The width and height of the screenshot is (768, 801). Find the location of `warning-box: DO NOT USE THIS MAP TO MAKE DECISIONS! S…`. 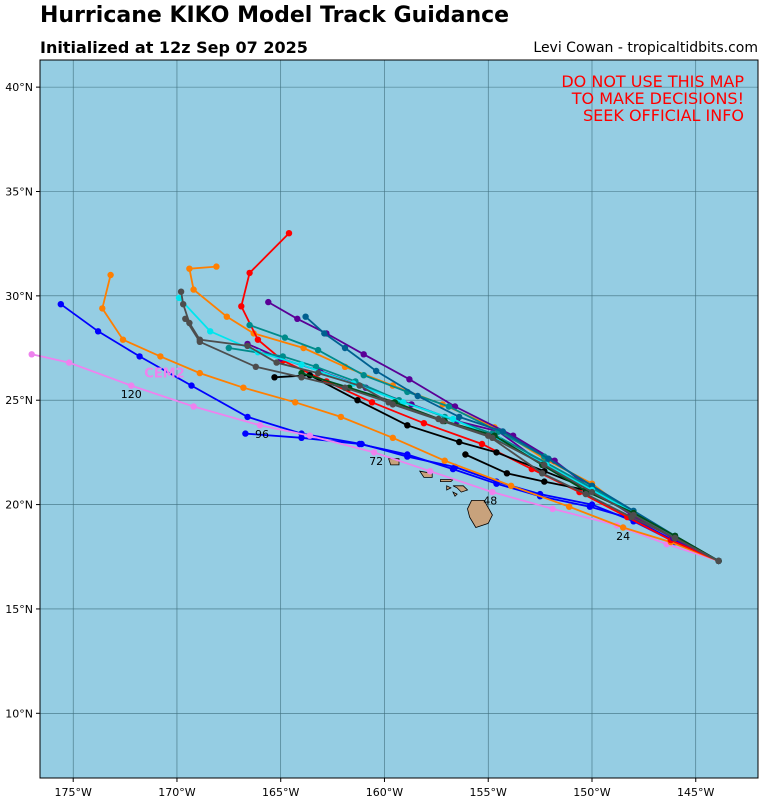

warning-box: DO NOT USE THIS MAP TO MAKE DECISIONS! S… is located at coordinates (652, 98).